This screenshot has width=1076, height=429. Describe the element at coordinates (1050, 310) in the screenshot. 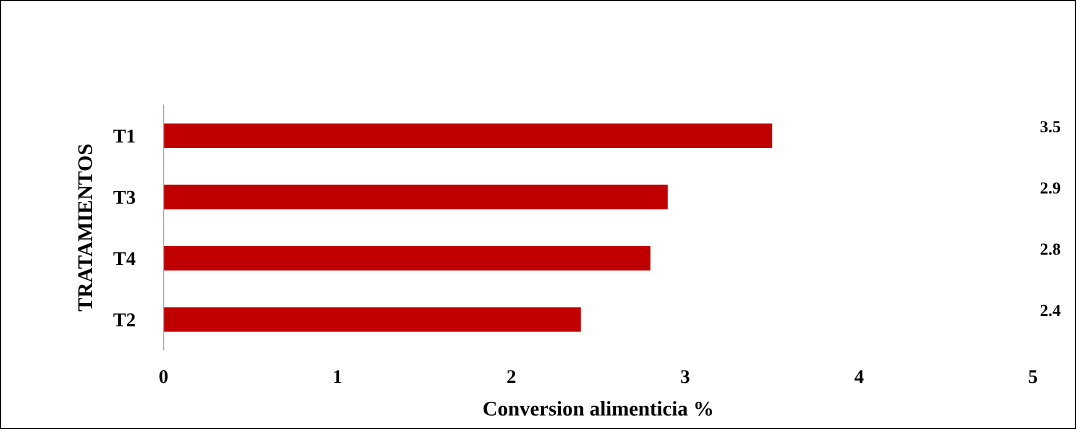

I see `data-label: 2.4` at that location.